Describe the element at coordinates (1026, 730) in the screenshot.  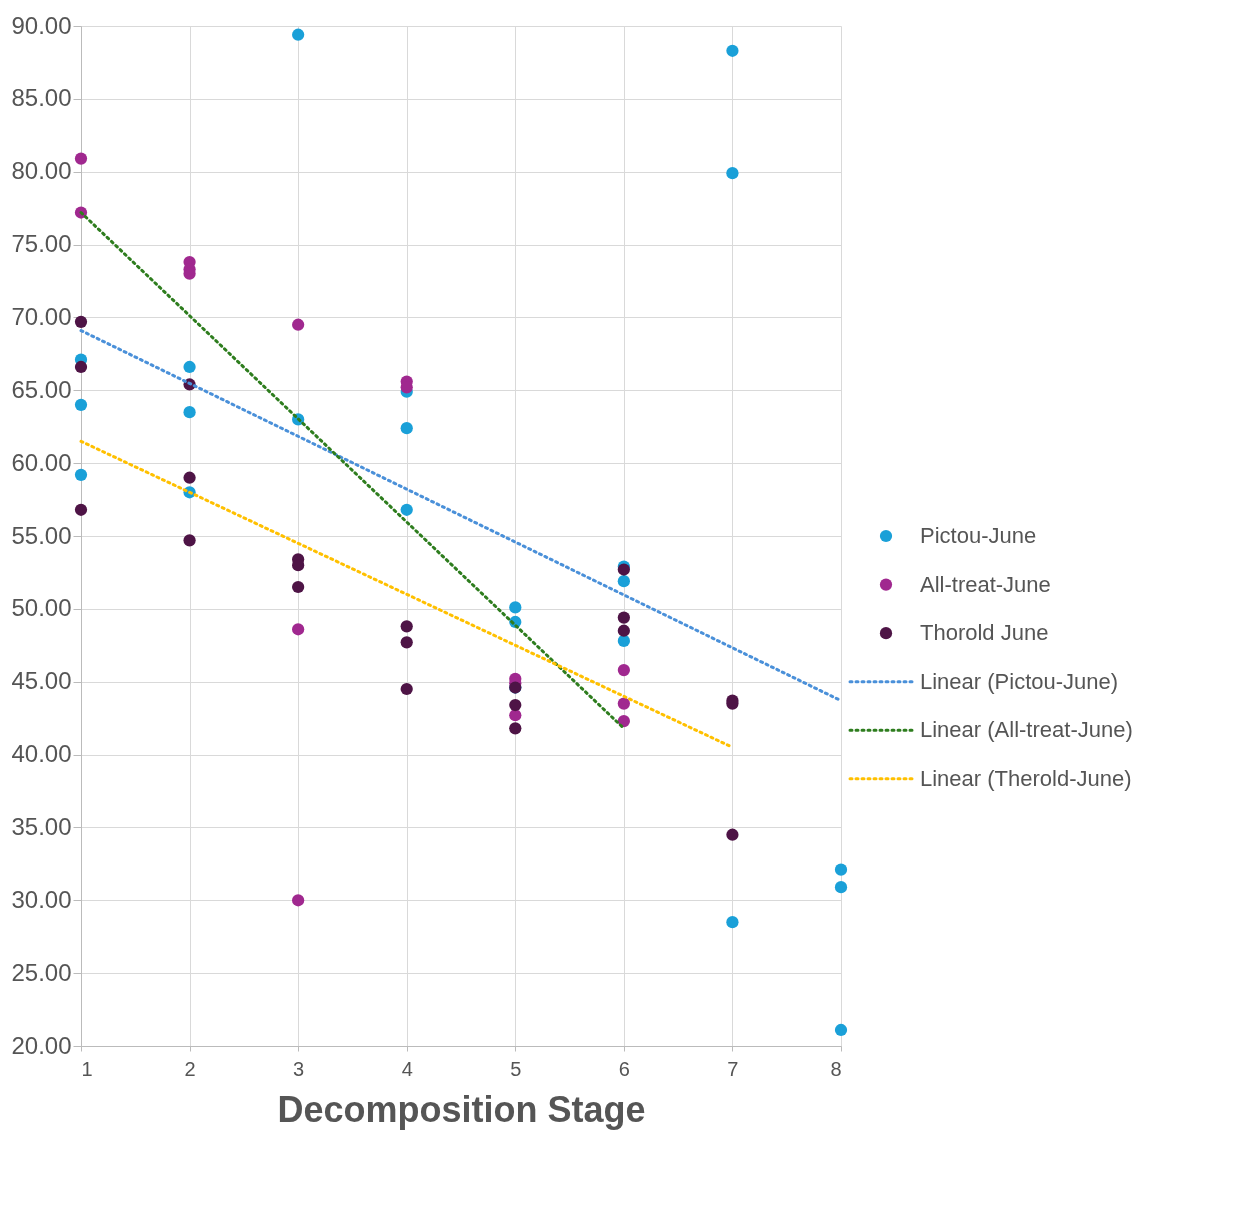
I see `legend-label: Linear (All-treat-June)` at that location.